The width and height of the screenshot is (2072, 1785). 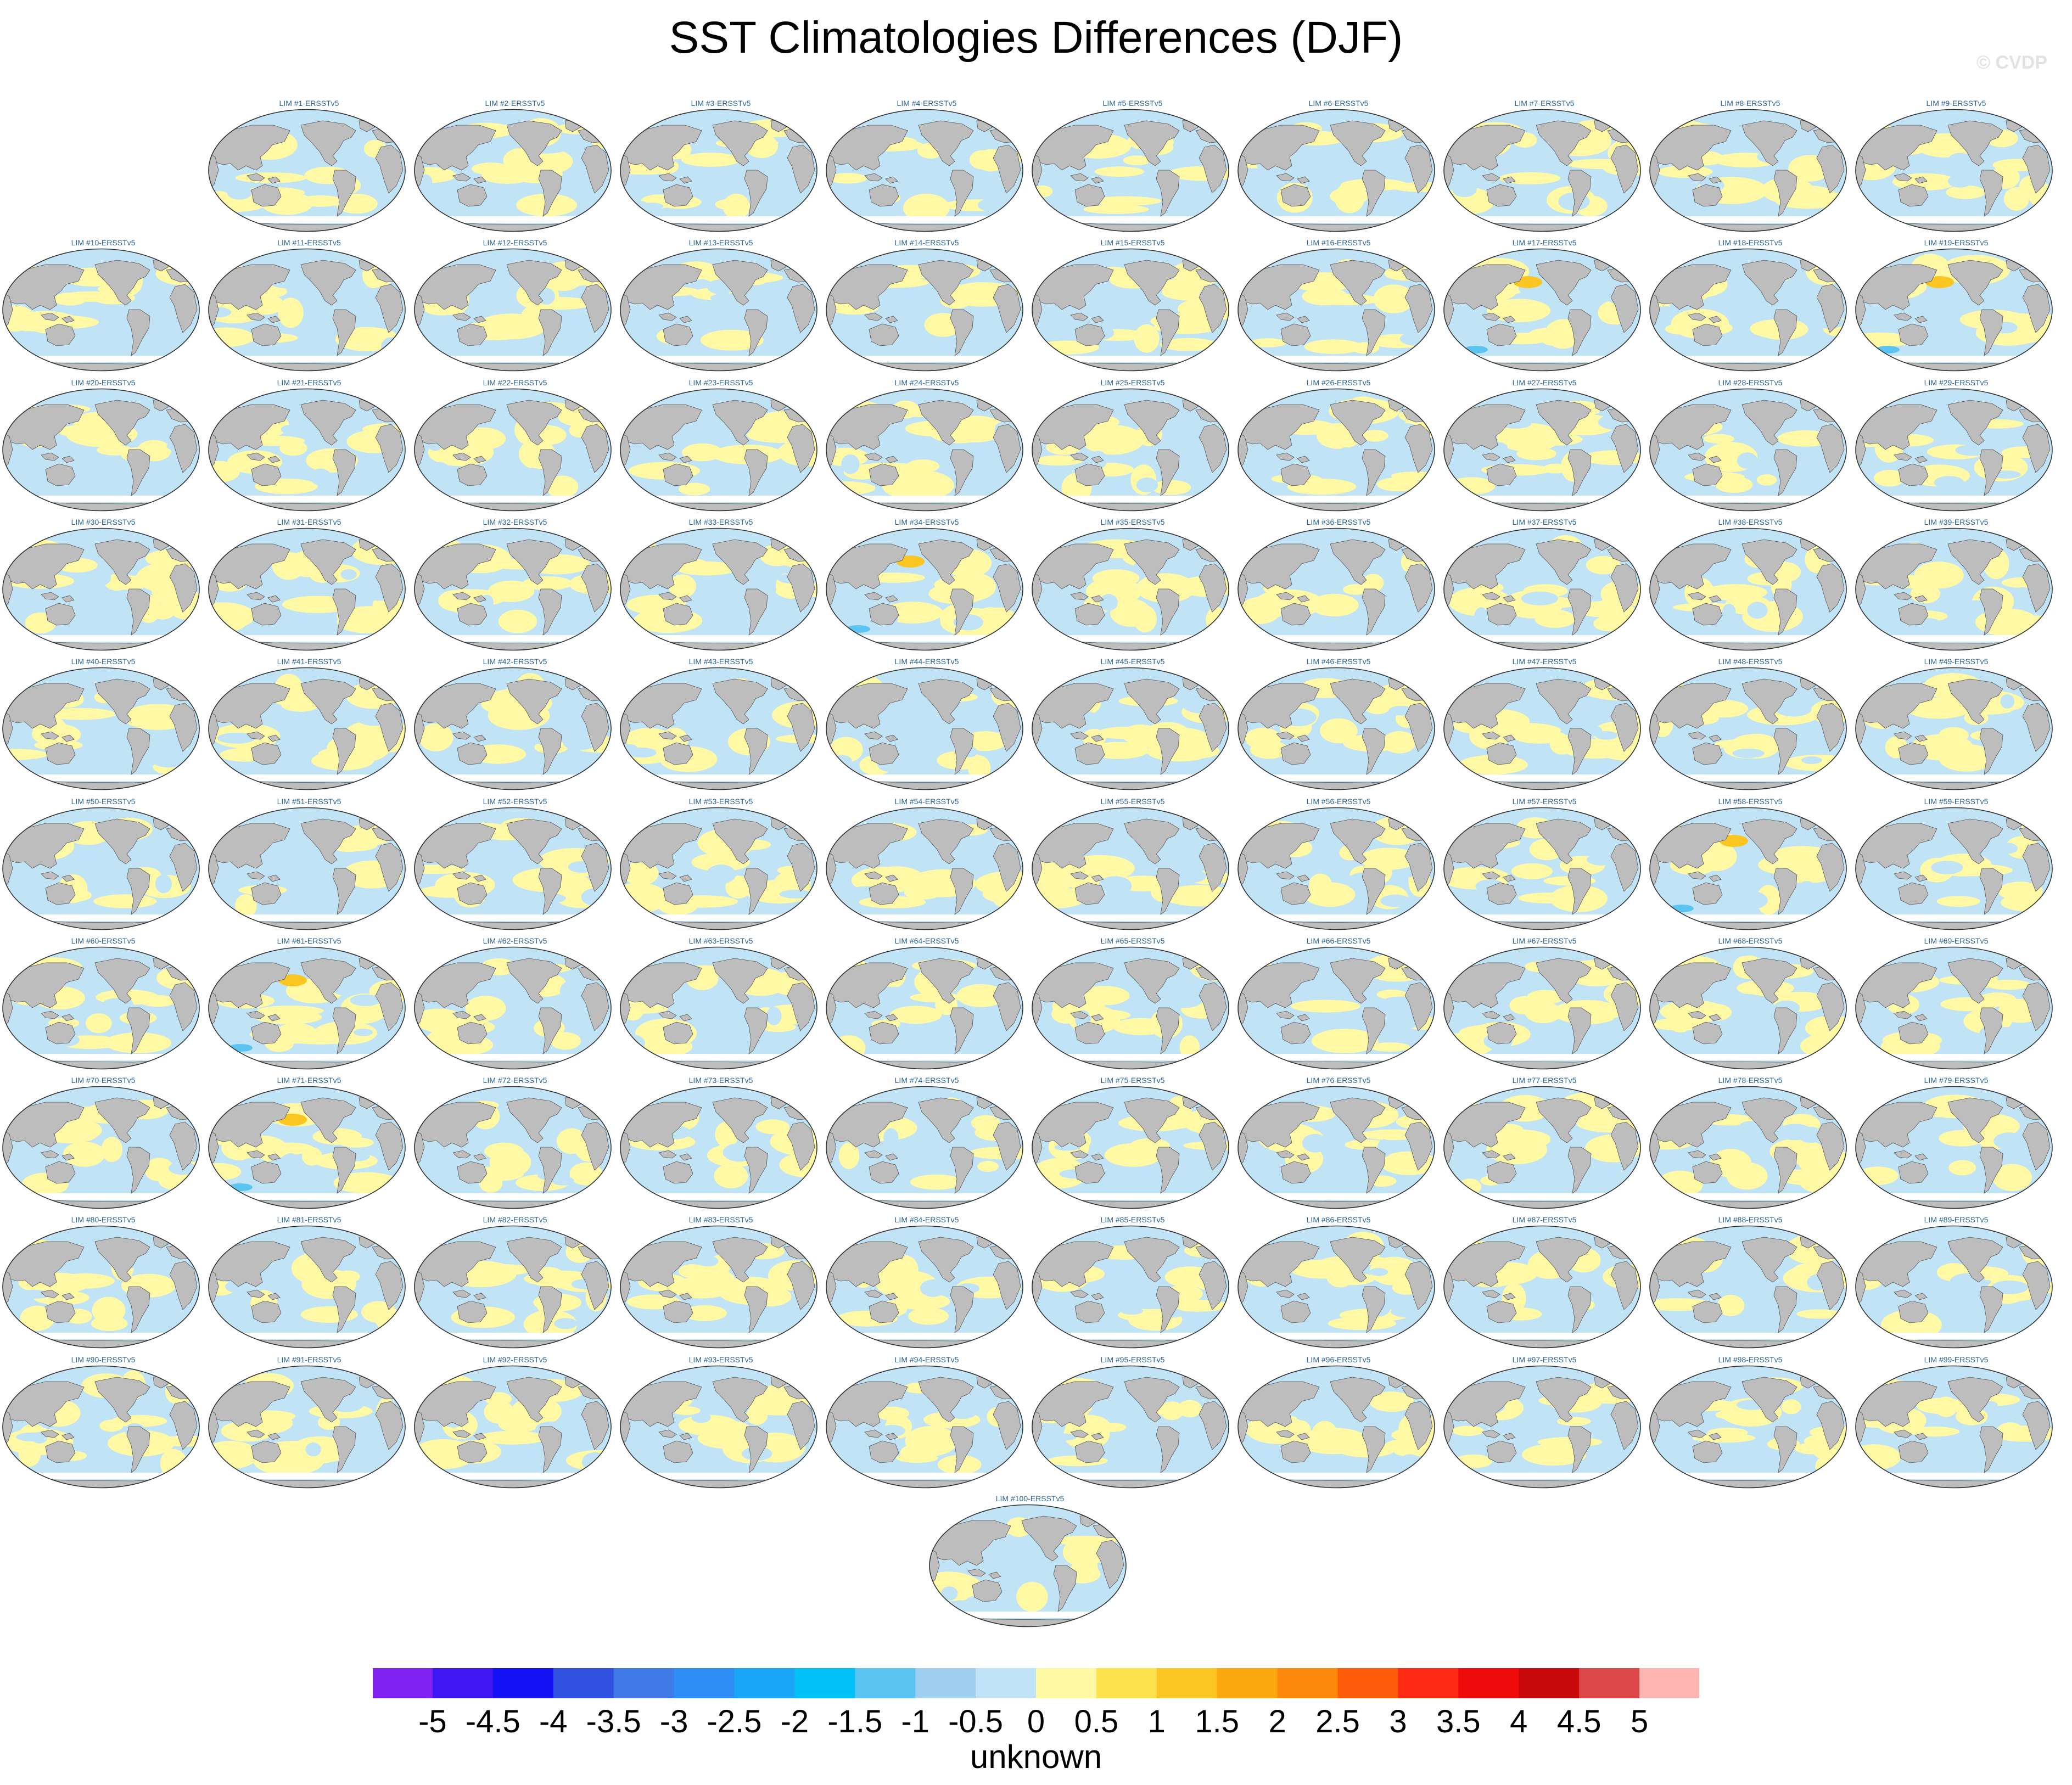 I want to click on map-panel: LIM #24-ERSSTv5, so click(x=926, y=445).